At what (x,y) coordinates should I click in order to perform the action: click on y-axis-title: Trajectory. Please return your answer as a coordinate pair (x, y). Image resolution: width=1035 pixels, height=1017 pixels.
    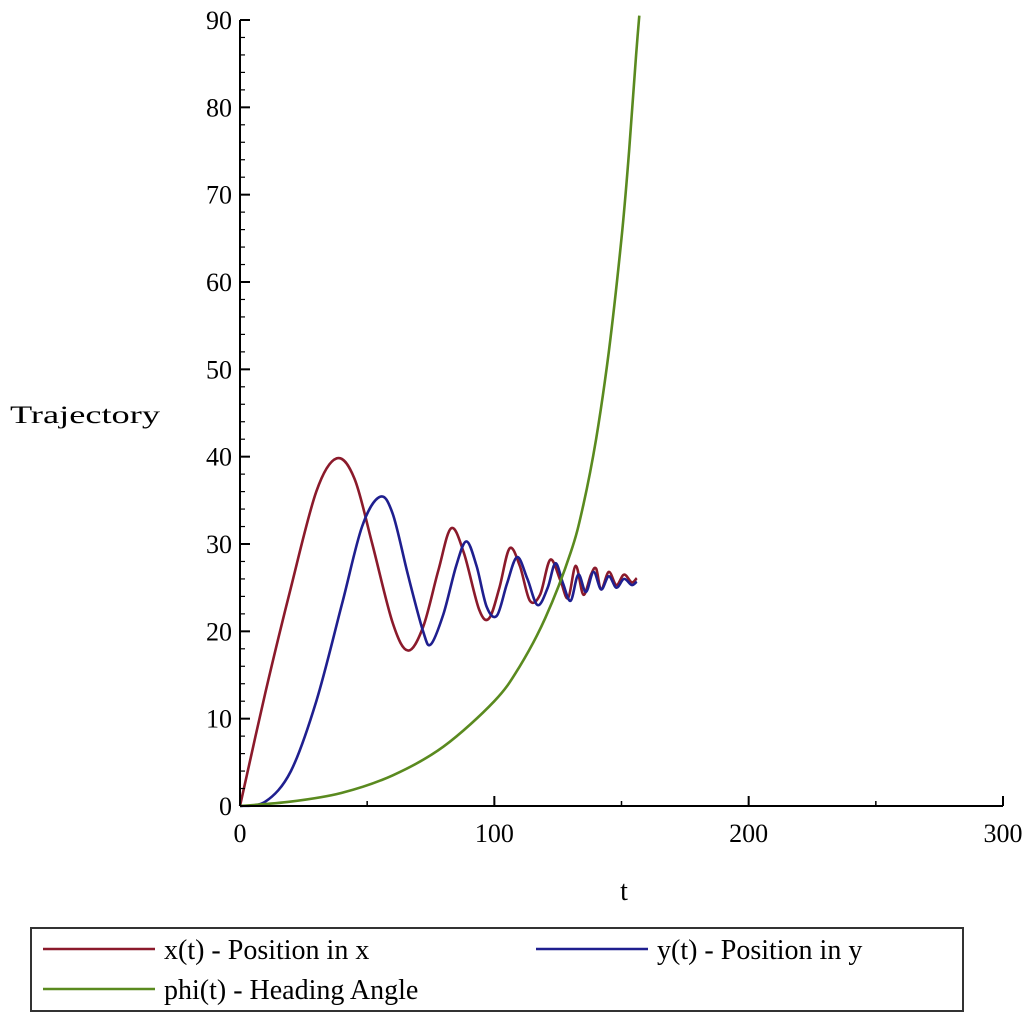
    Looking at the image, I should click on (85, 415).